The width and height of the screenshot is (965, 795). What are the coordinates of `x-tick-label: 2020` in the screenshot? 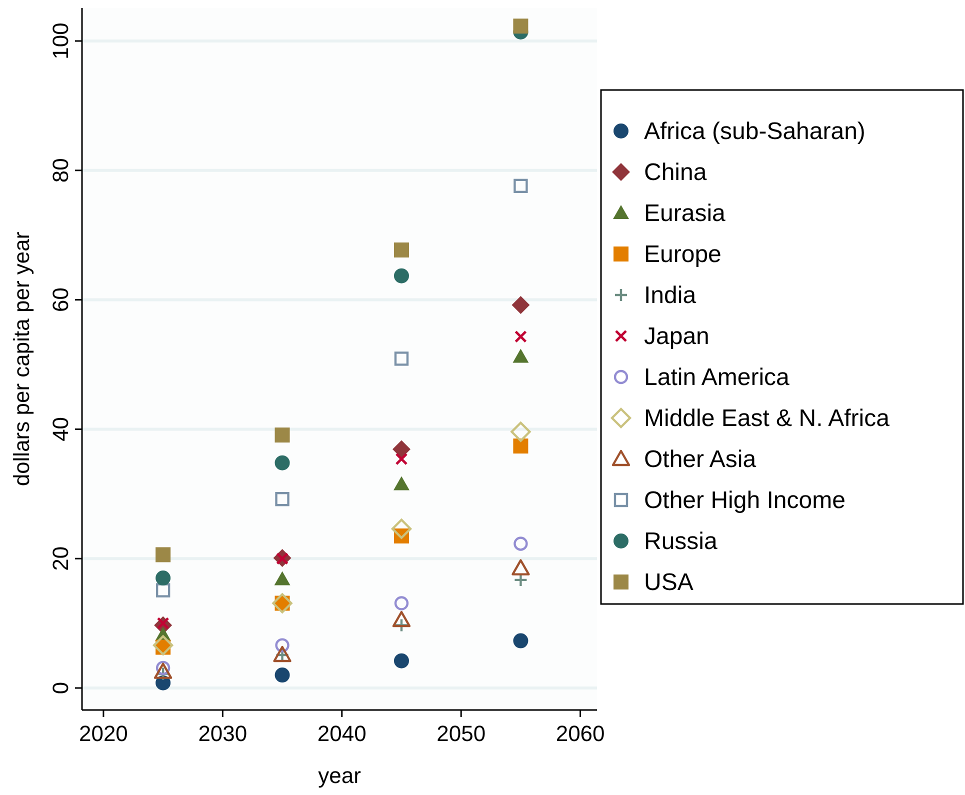 It's located at (103, 733).